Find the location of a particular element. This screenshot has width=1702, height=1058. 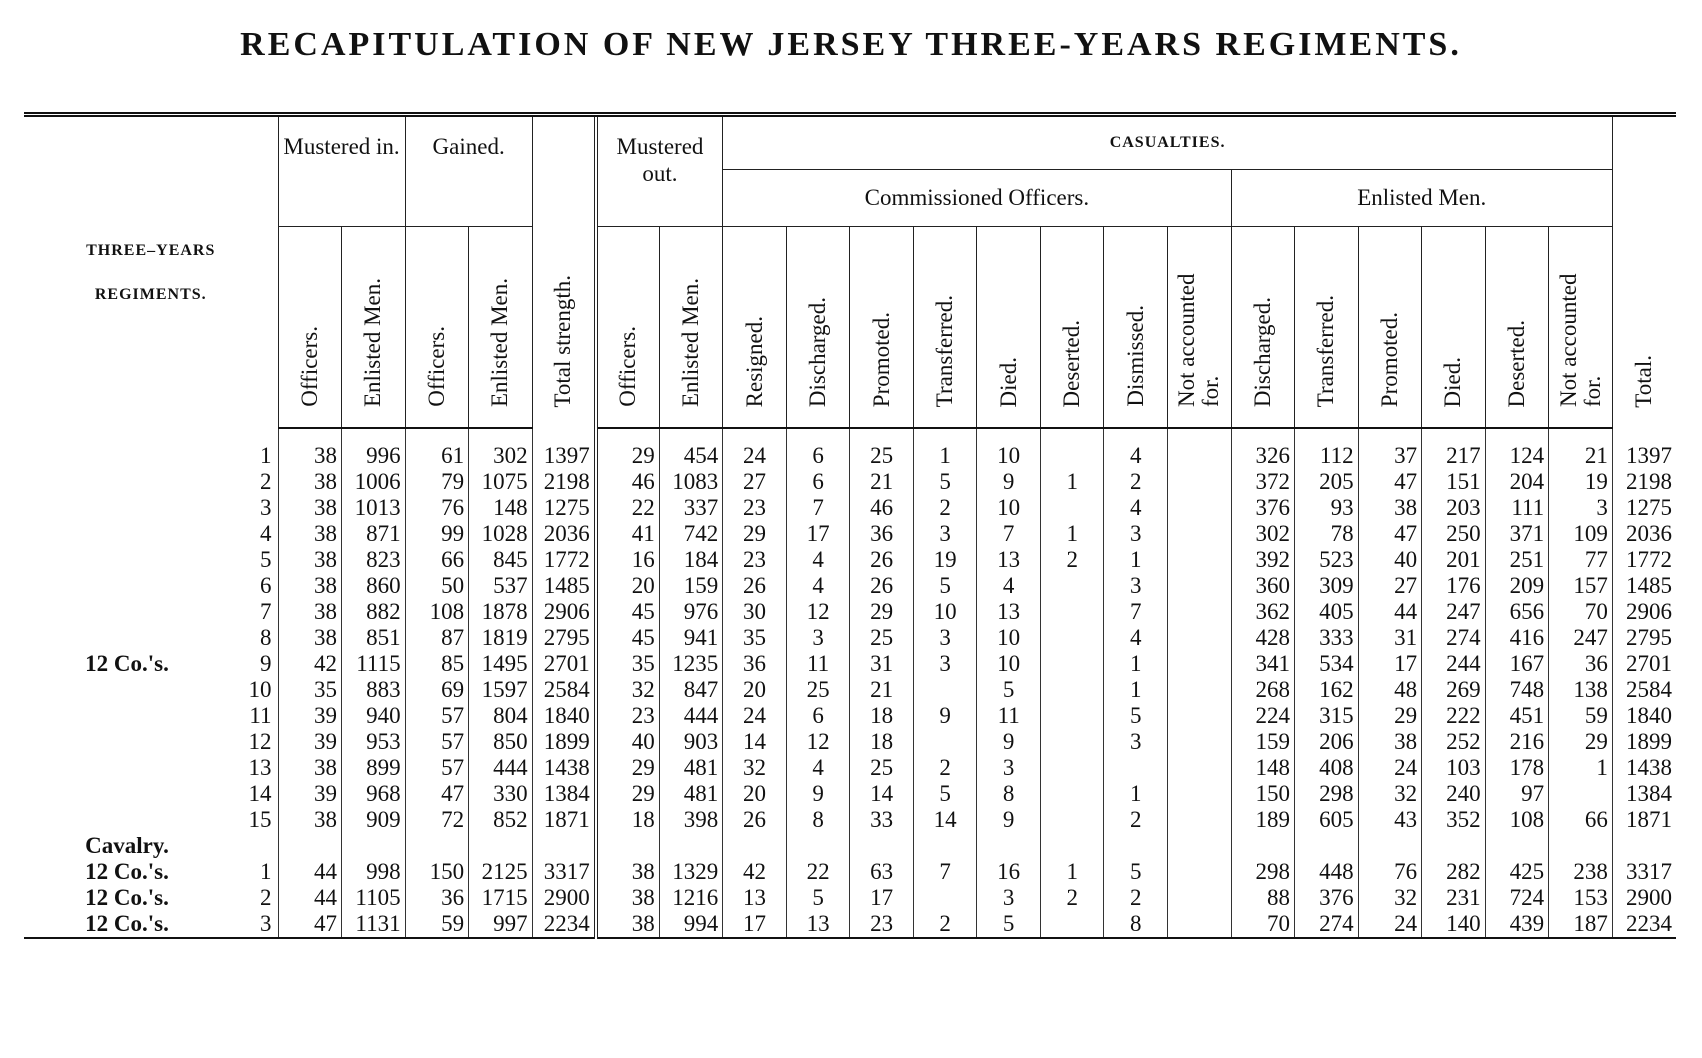

value-cell: 1772 is located at coordinates (1643, 560).